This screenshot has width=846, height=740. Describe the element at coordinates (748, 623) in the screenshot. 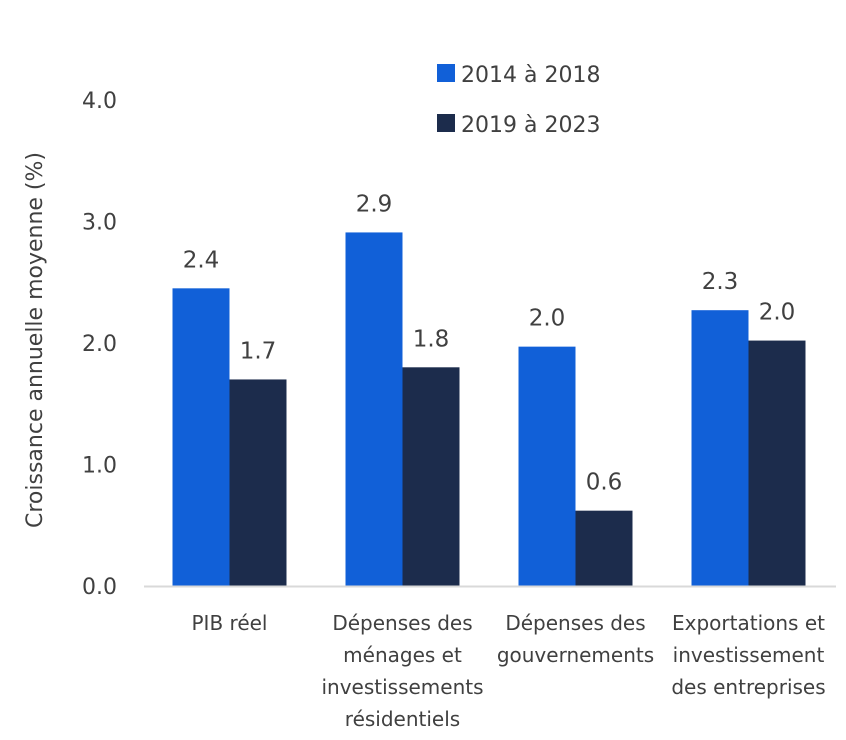

I see `category-label: Exportations et` at that location.